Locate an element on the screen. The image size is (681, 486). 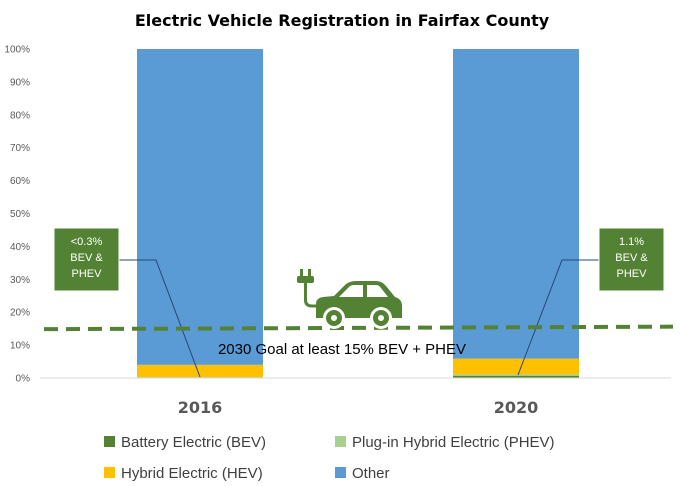
y-tick-label: 60% is located at coordinates (20, 181).